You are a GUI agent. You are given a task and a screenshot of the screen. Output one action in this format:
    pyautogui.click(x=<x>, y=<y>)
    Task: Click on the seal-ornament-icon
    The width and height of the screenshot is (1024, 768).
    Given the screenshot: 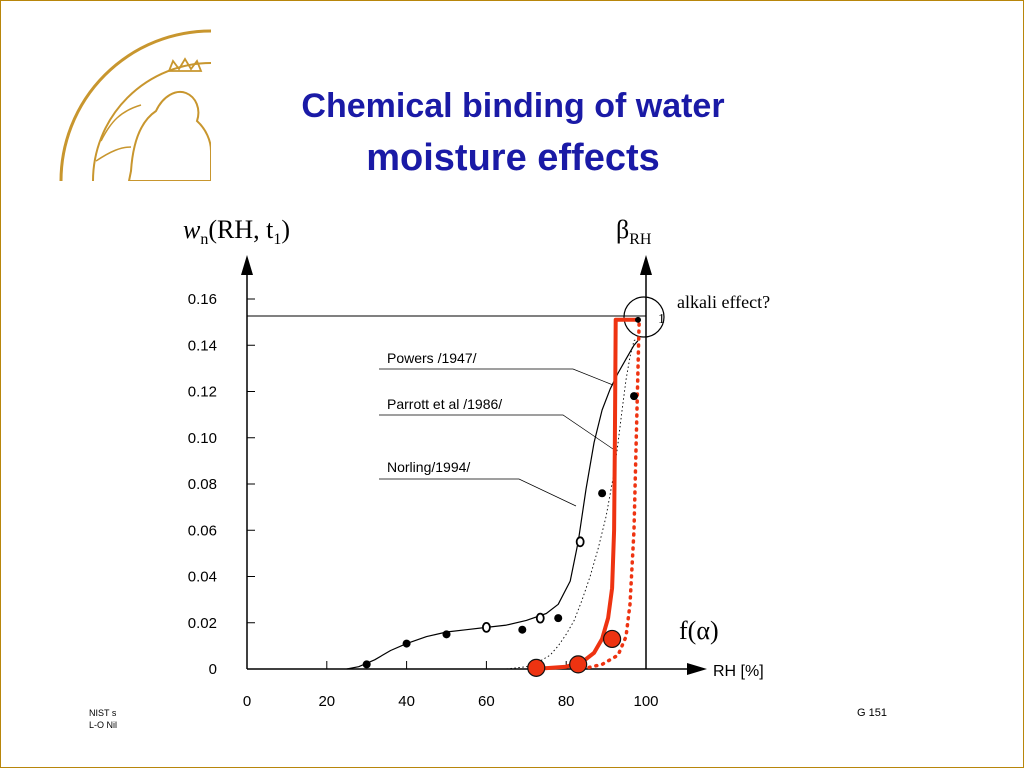 What is the action you would take?
    pyautogui.click(x=118, y=133)
    